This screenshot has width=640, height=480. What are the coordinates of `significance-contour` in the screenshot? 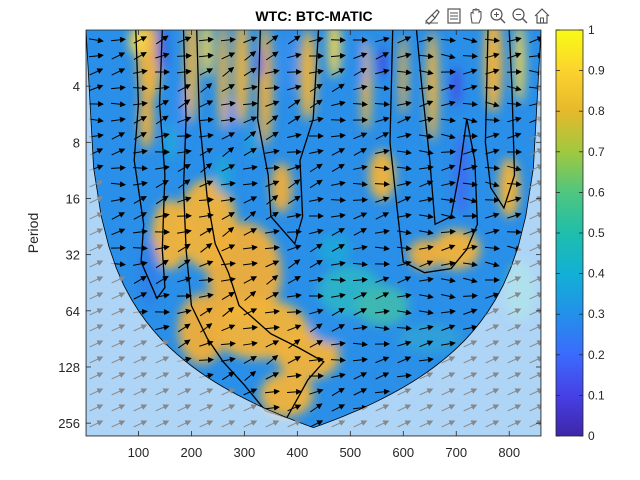 It's located at (434, 152).